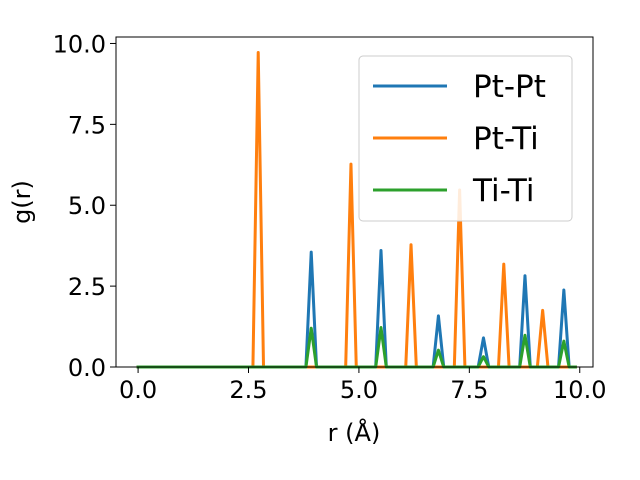 Image resolution: width=640 pixels, height=480 pixels. What do you see at coordinates (354, 432) in the screenshot?
I see `x-axis-label: r (Å)` at bounding box center [354, 432].